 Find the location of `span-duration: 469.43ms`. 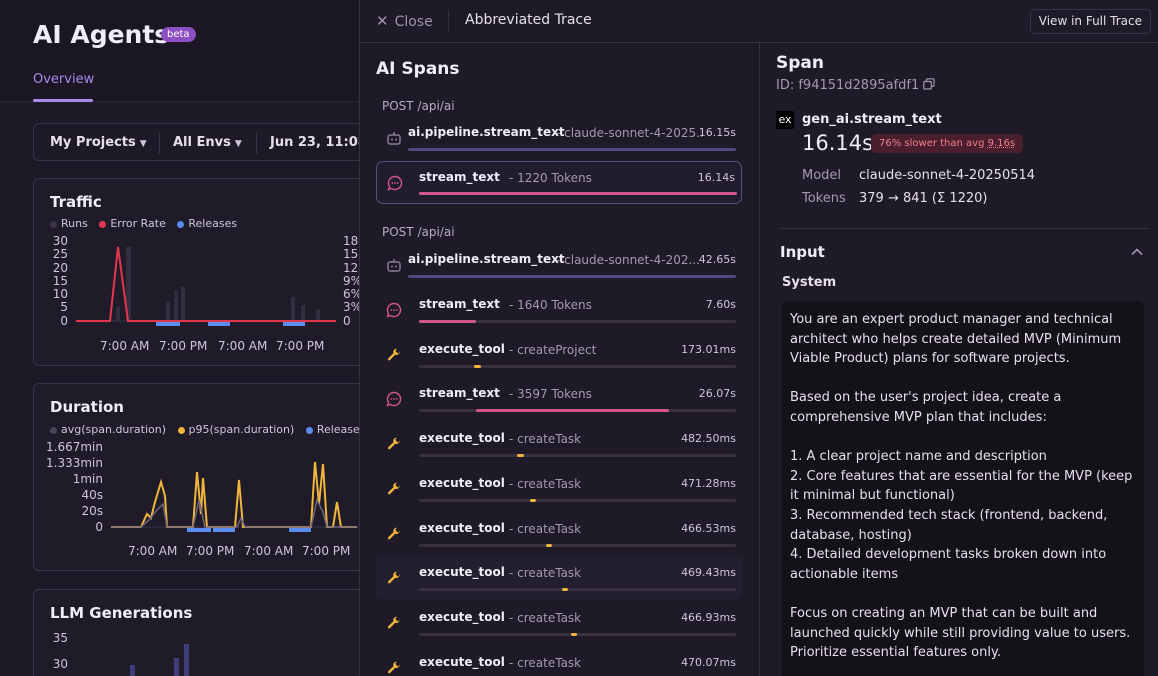

span-duration: 469.43ms is located at coordinates (708, 572).